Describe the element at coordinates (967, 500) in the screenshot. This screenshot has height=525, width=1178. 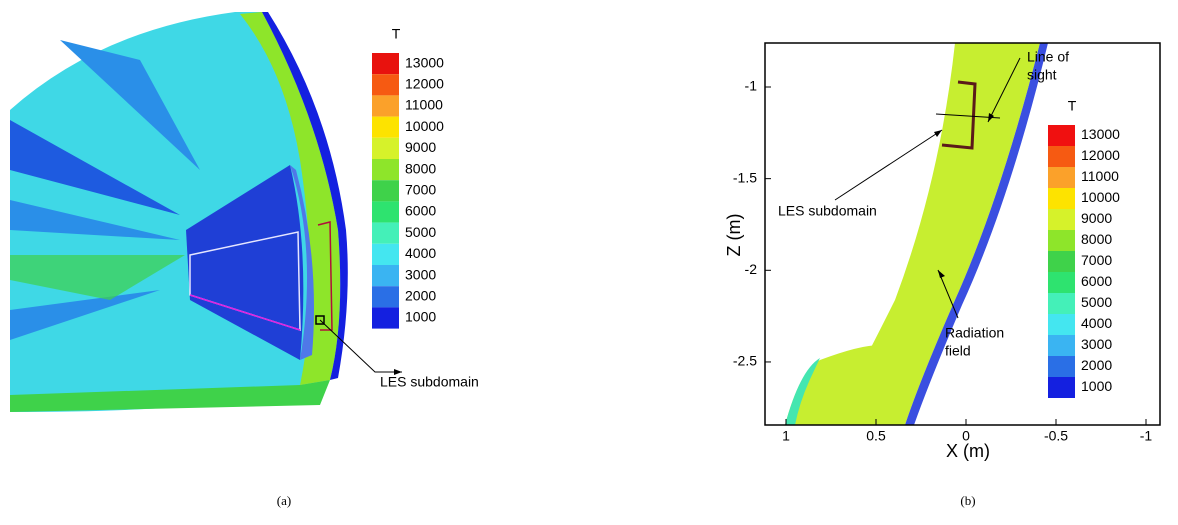
I see `caption: (b)` at that location.